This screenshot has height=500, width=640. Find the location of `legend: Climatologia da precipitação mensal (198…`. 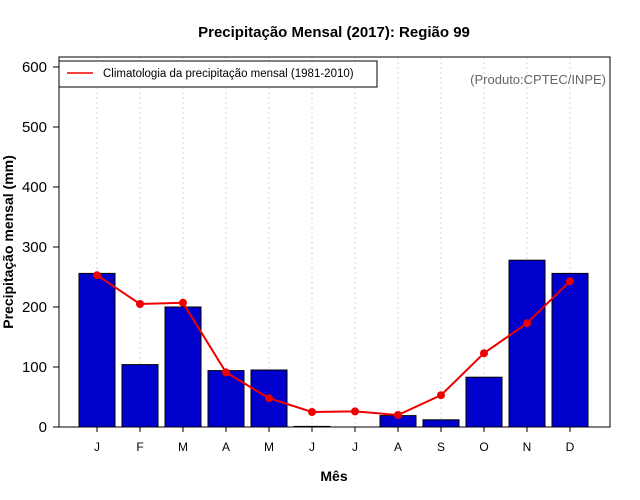

legend: Climatologia da precipitação mensal (198… is located at coordinates (218, 74).